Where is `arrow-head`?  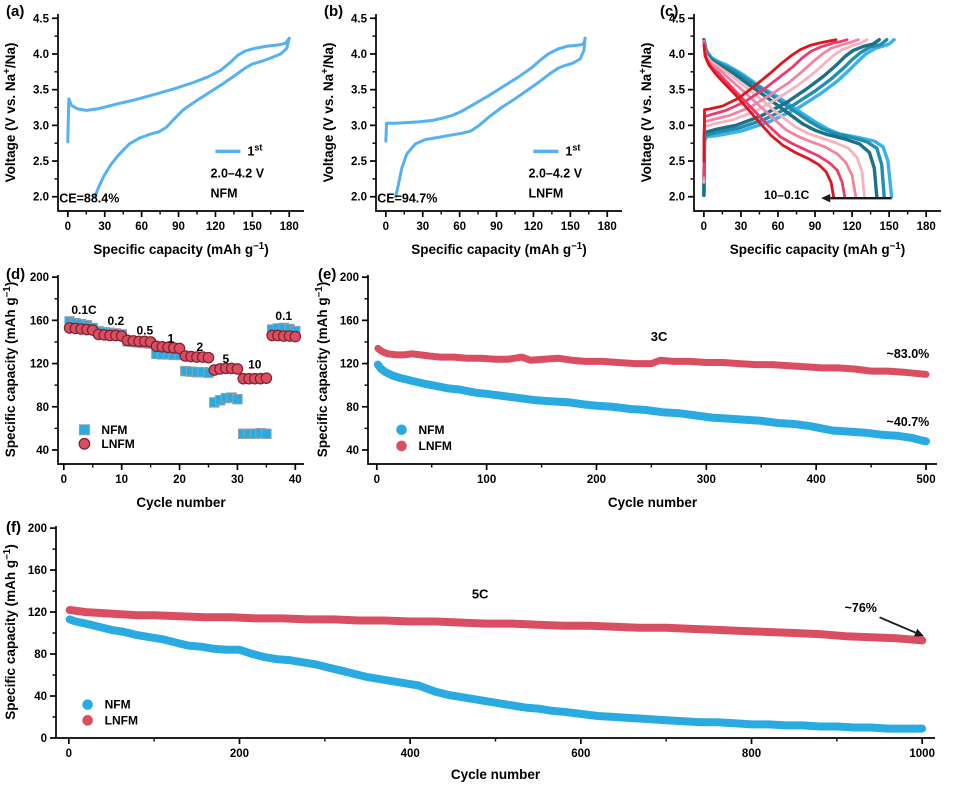 arrow-head is located at coordinates (826, 198).